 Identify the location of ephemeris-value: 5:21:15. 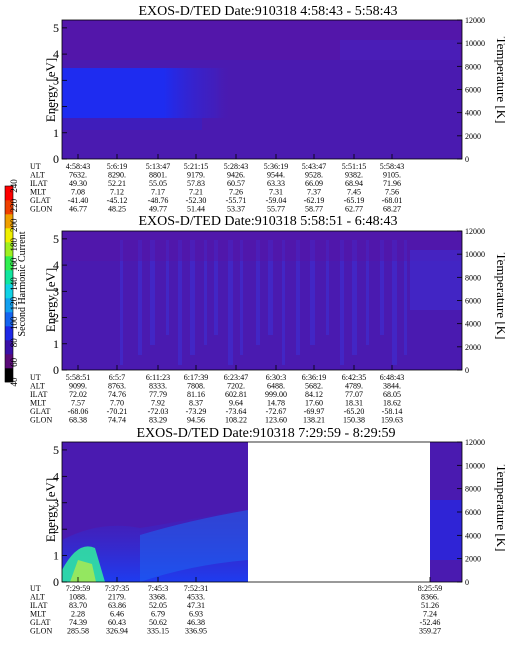
(196, 166).